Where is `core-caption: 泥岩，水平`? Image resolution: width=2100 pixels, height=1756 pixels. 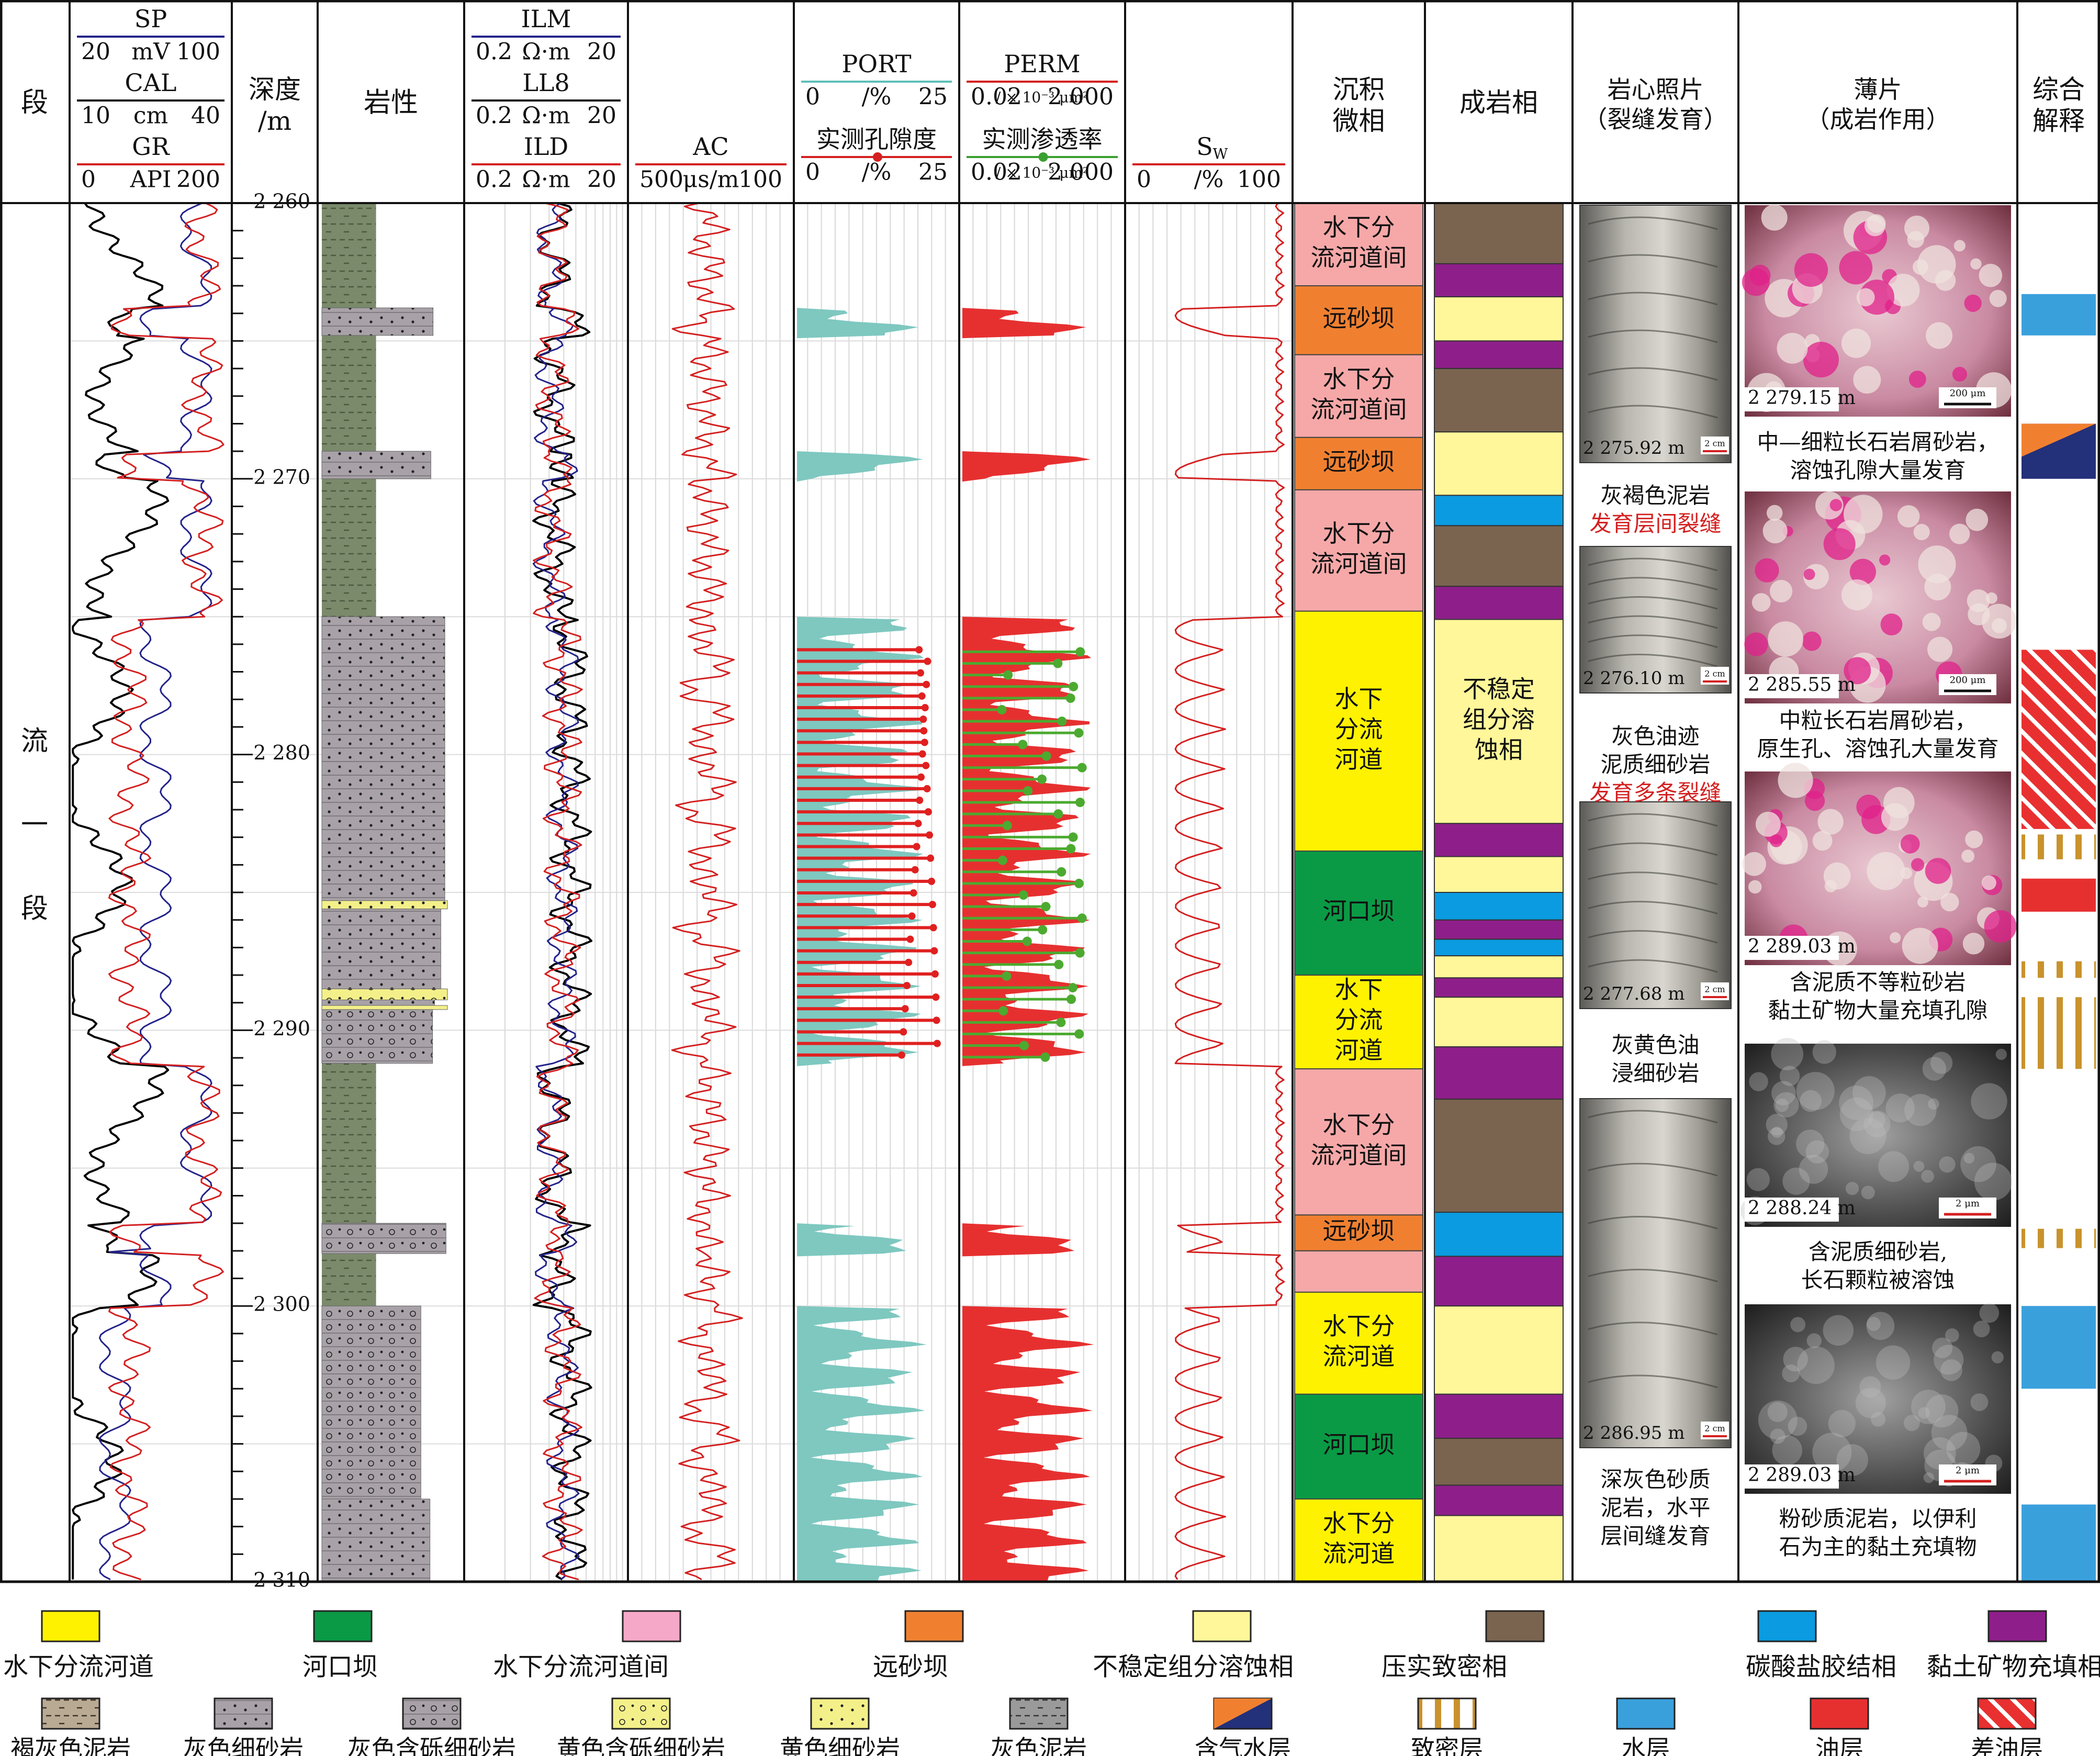
core-caption: 泥岩，水平 is located at coordinates (1655, 1507).